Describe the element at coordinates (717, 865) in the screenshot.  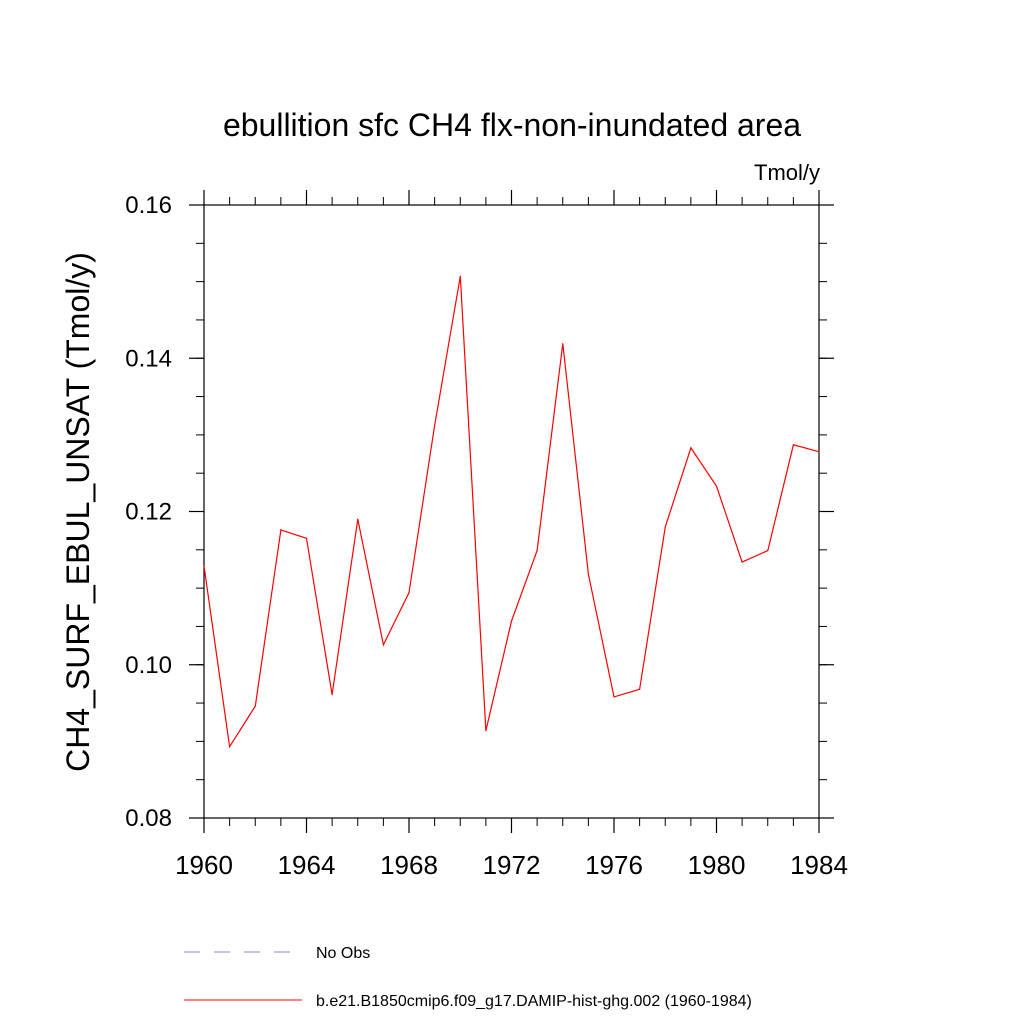
I see `x-tick-label: 1980` at that location.